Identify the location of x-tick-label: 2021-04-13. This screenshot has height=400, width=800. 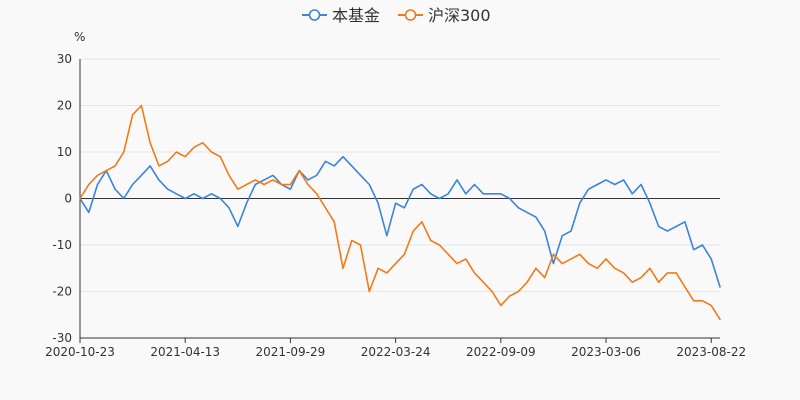
(185, 352).